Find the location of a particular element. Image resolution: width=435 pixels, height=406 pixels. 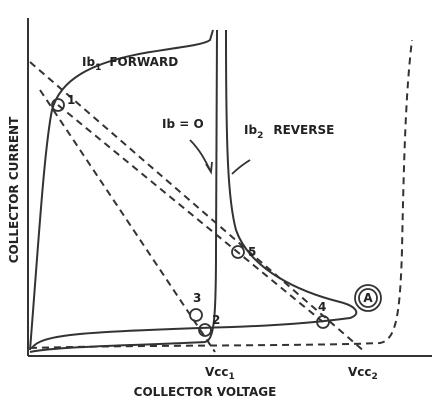

point-label: 4 is located at coordinates (322, 307).